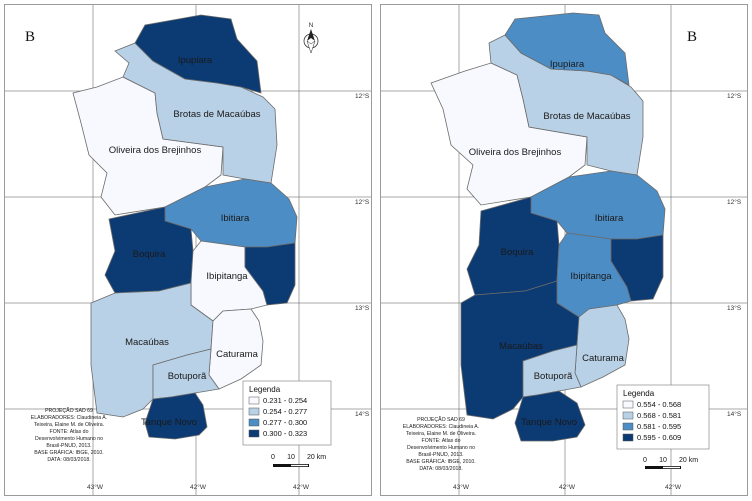 The width and height of the screenshot is (752, 501). Describe the element at coordinates (659, 404) in the screenshot. I see `legend-item-1: 0.554 - 0.568` at that location.